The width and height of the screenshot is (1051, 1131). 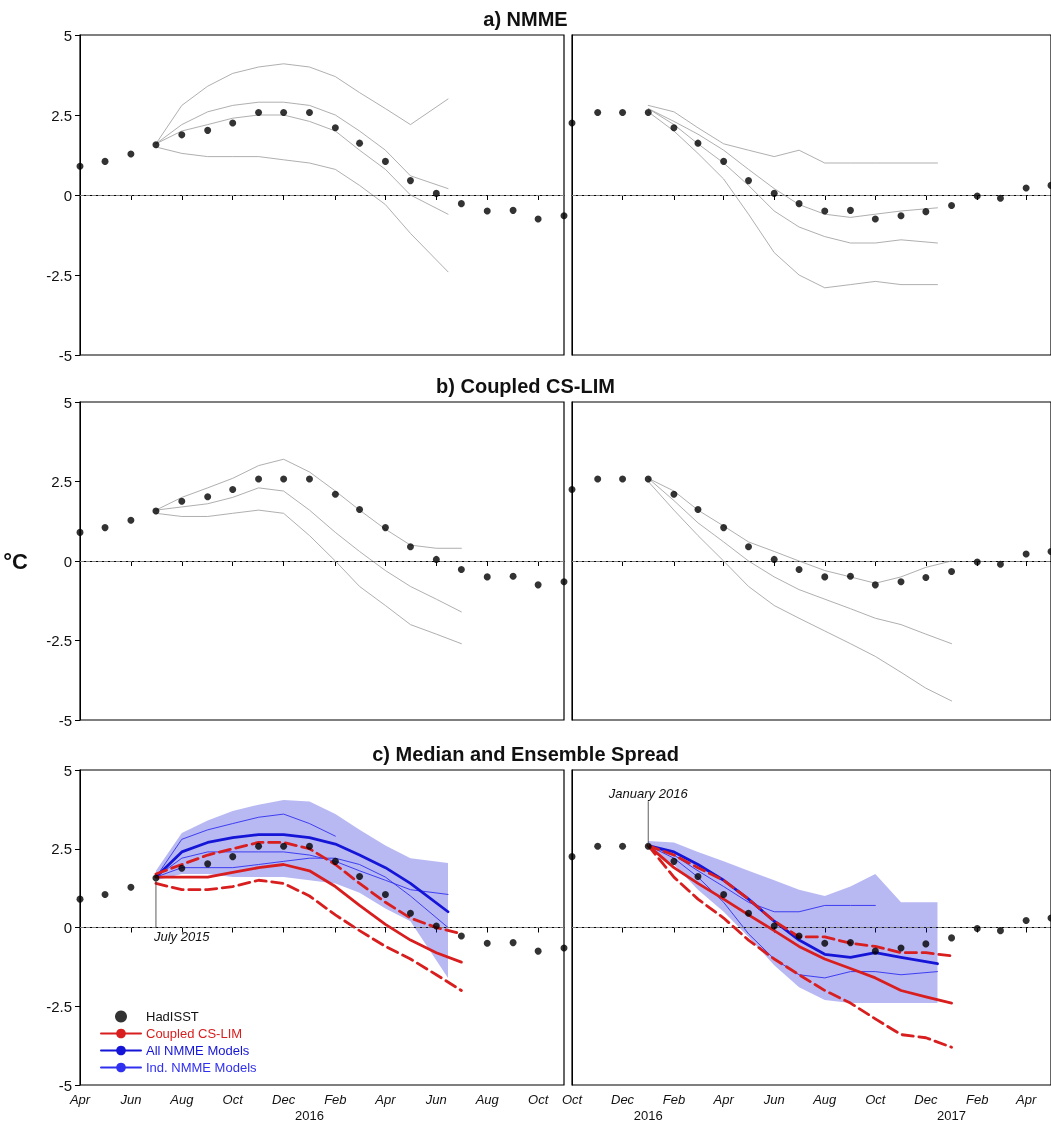 What do you see at coordinates (16, 561) in the screenshot?
I see `y-axis-title: °C` at bounding box center [16, 561].